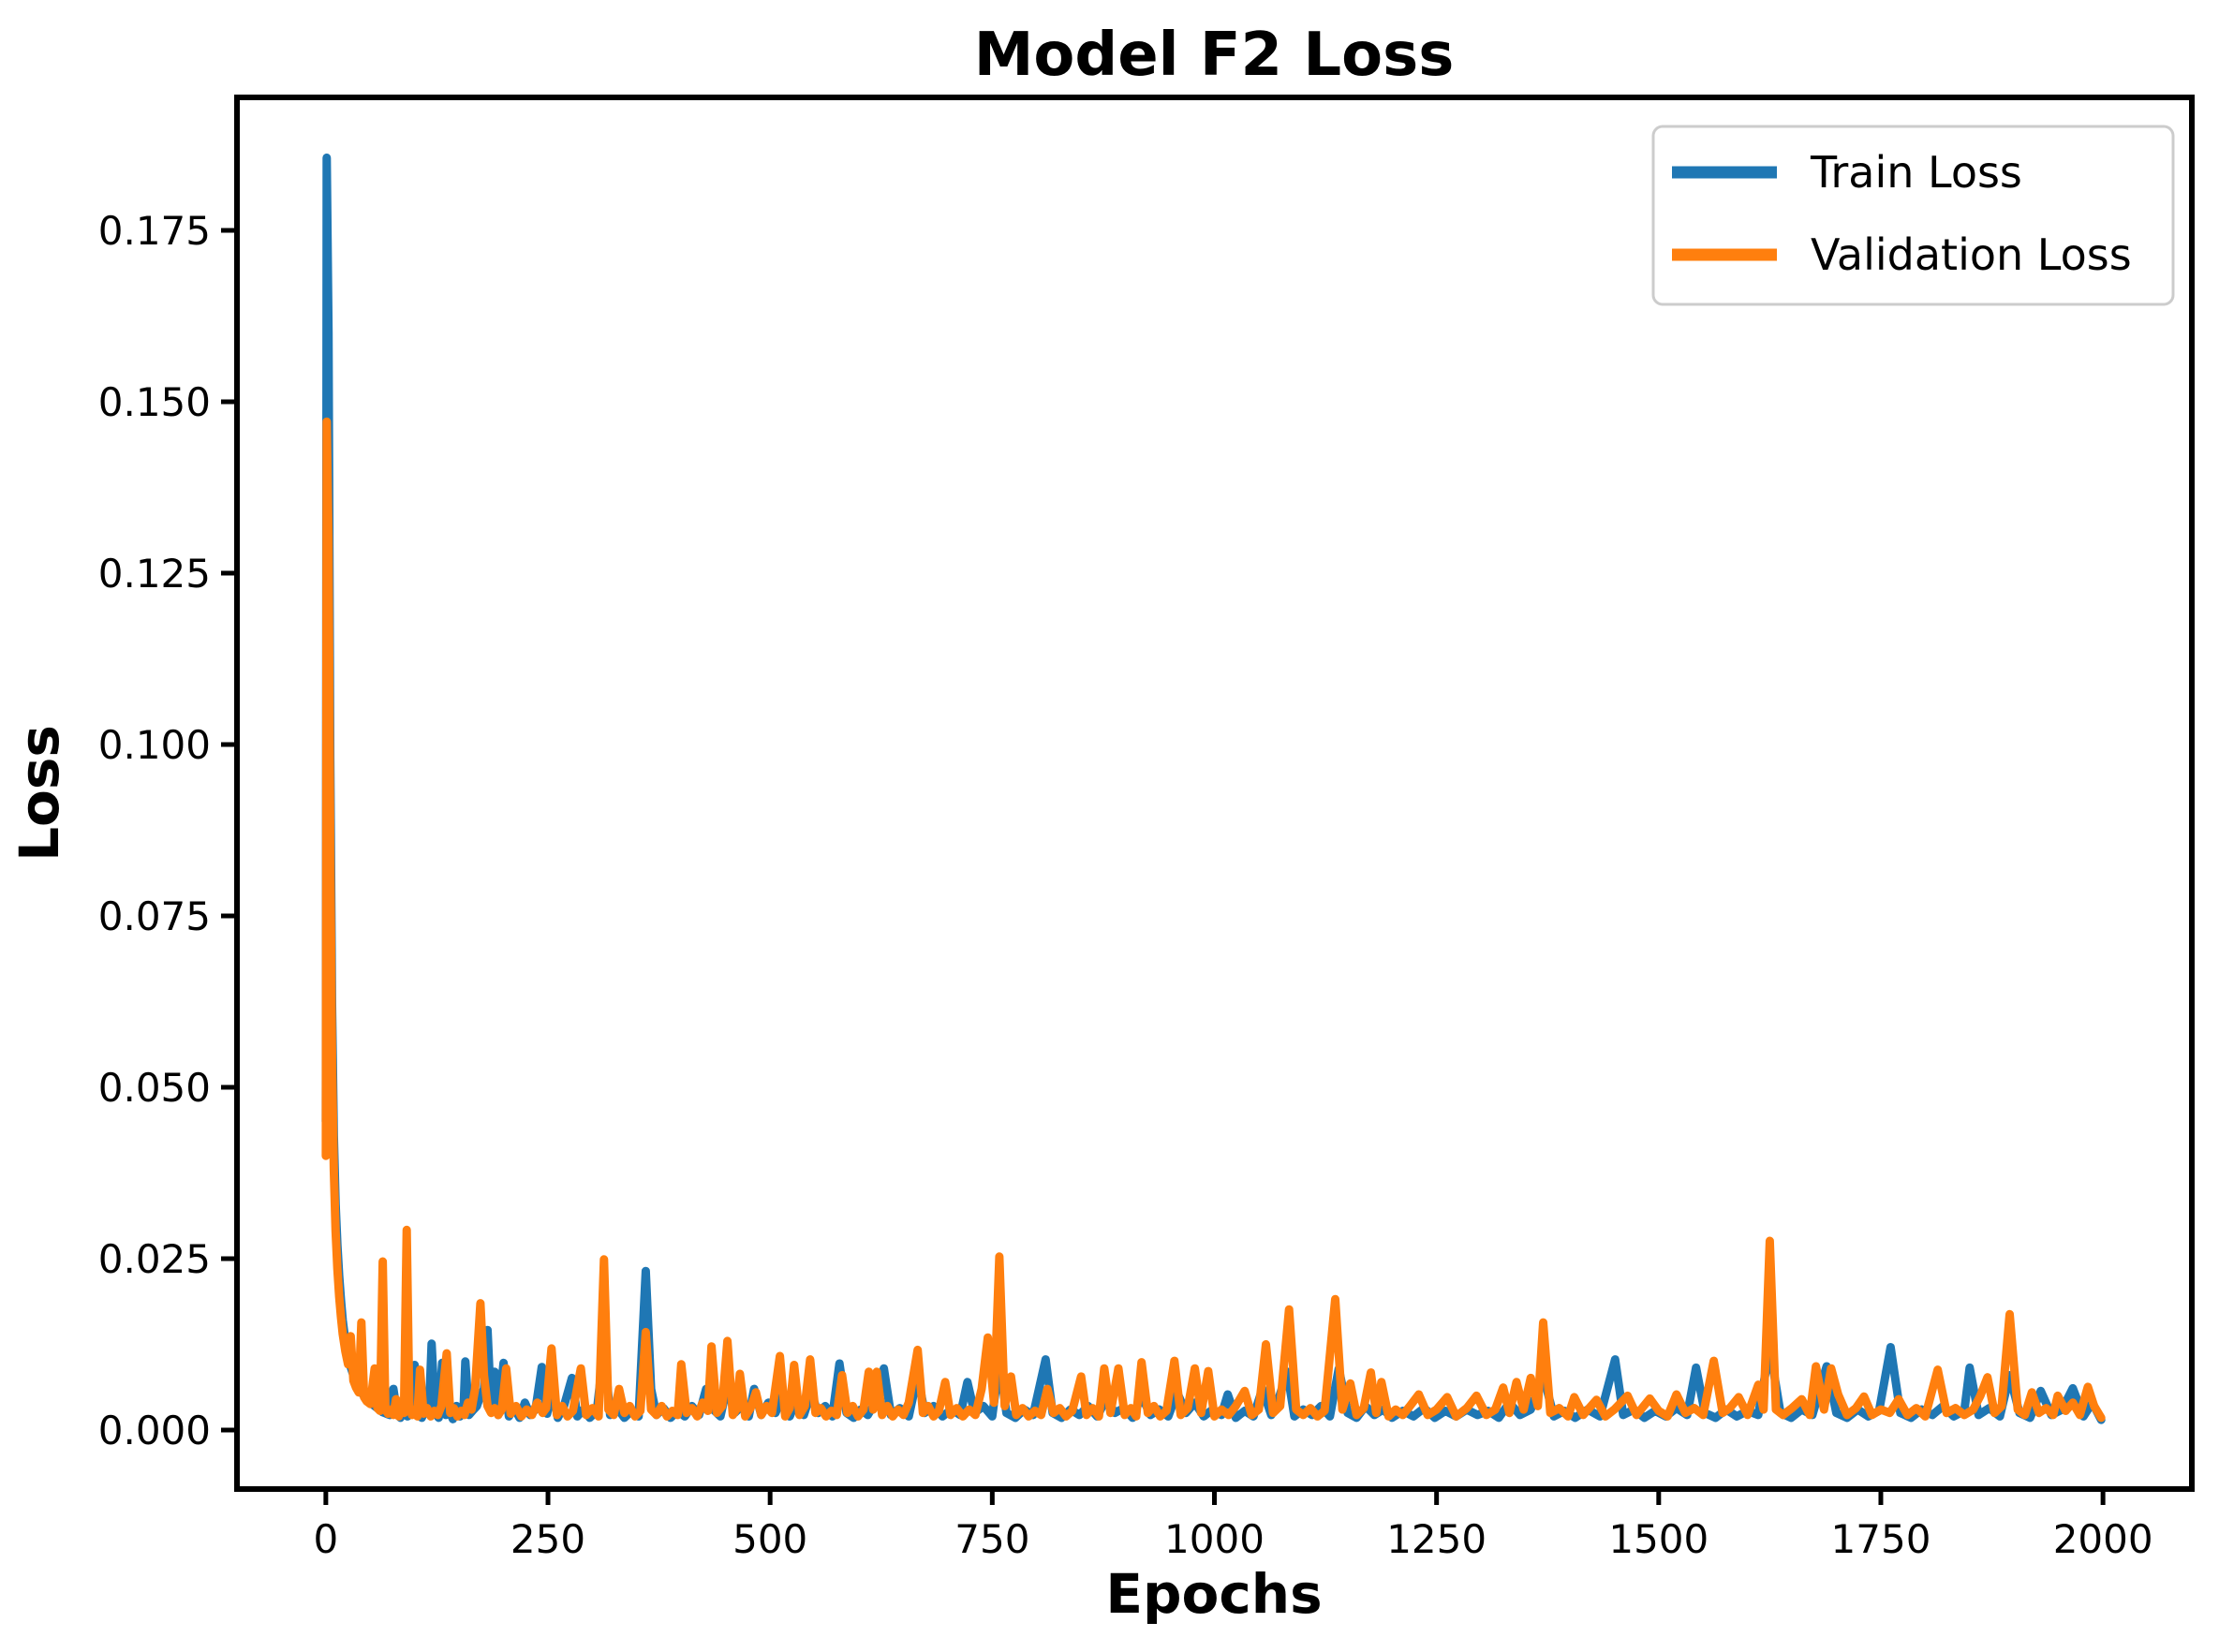 The image size is (2219, 1652). What do you see at coordinates (325, 1539) in the screenshot?
I see `x-tick-label: 0` at bounding box center [325, 1539].